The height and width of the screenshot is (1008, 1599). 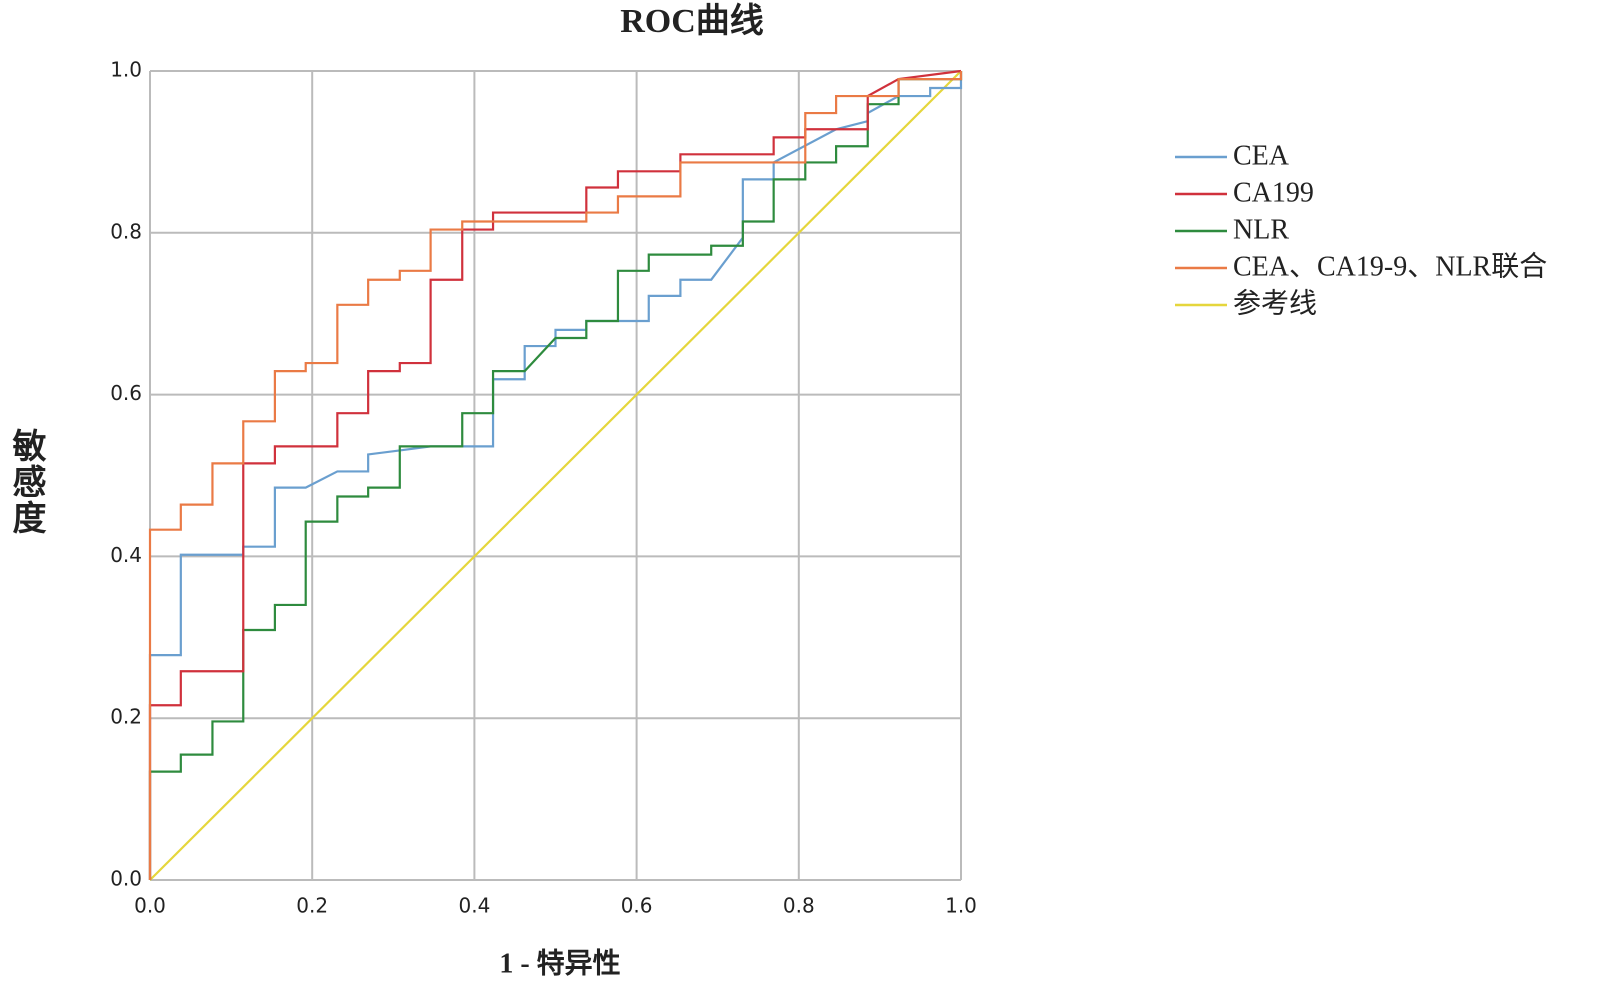 I want to click on y-tick-label: 0.8, so click(x=126, y=231).